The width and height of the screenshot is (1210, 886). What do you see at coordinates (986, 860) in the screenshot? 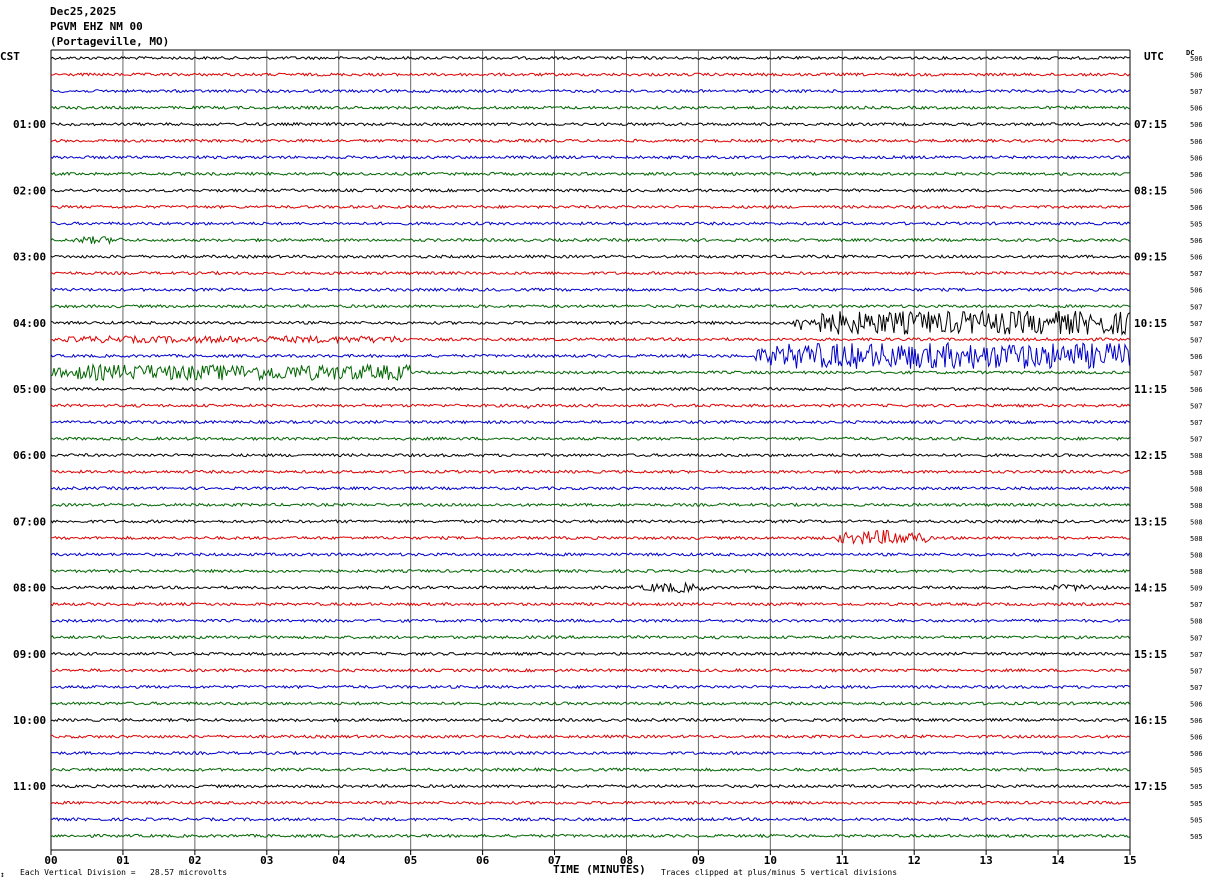
I see `x-tick-label: 13` at bounding box center [986, 860].